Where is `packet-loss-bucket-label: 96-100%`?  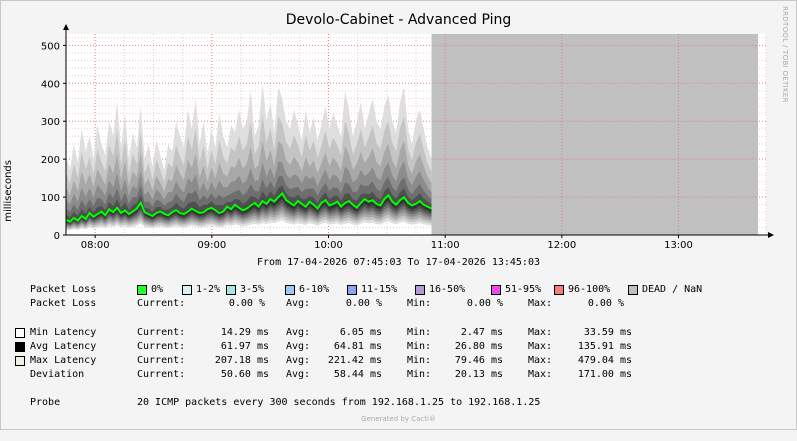
packet-loss-bucket-label: 96-100% is located at coordinates (589, 289).